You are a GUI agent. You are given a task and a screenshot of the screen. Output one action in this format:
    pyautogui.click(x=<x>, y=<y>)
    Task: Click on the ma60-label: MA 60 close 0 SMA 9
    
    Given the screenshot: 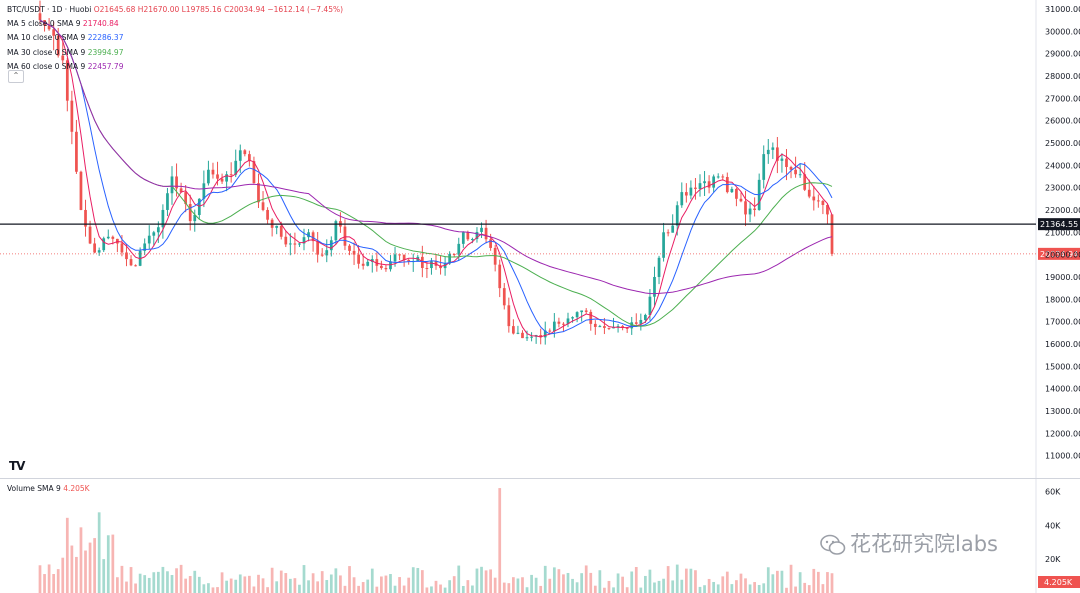 What is the action you would take?
    pyautogui.click(x=46, y=66)
    